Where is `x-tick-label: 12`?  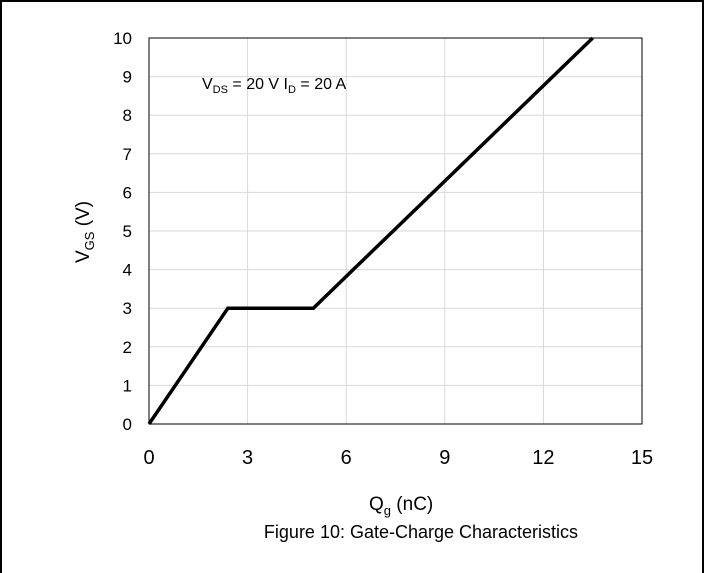 x-tick-label: 12 is located at coordinates (543, 458).